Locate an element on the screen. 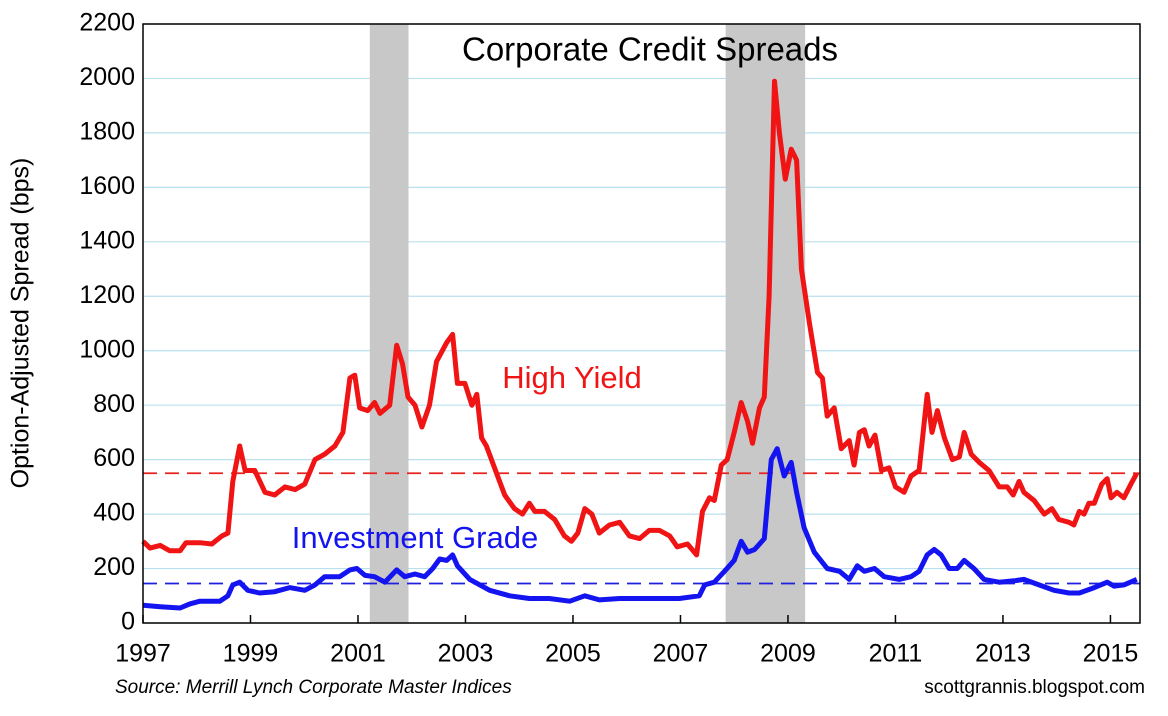 The height and width of the screenshot is (716, 1168). credit: scottgrannis.blogspot.com is located at coordinates (1034, 687).